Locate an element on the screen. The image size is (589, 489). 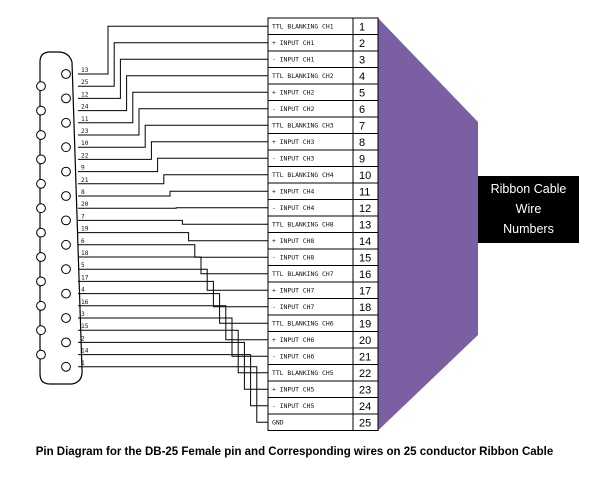
wire-number-label: 22 is located at coordinates (365, 374).